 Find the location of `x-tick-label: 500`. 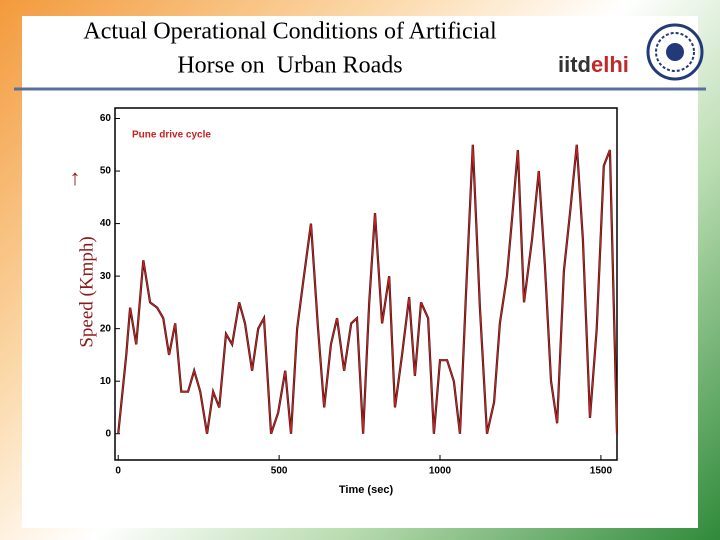

x-tick-label: 500 is located at coordinates (279, 471).